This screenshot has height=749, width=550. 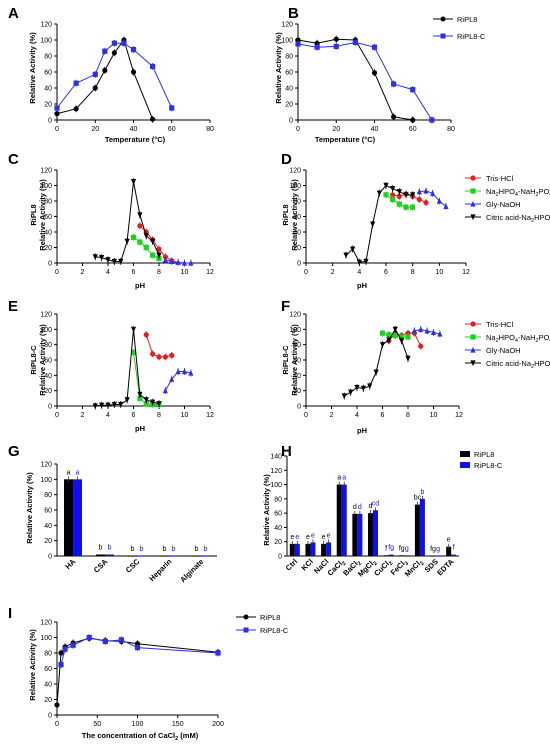 I want to click on legend-I-label-ripl8c: RiPL8-C, so click(x=274, y=630).